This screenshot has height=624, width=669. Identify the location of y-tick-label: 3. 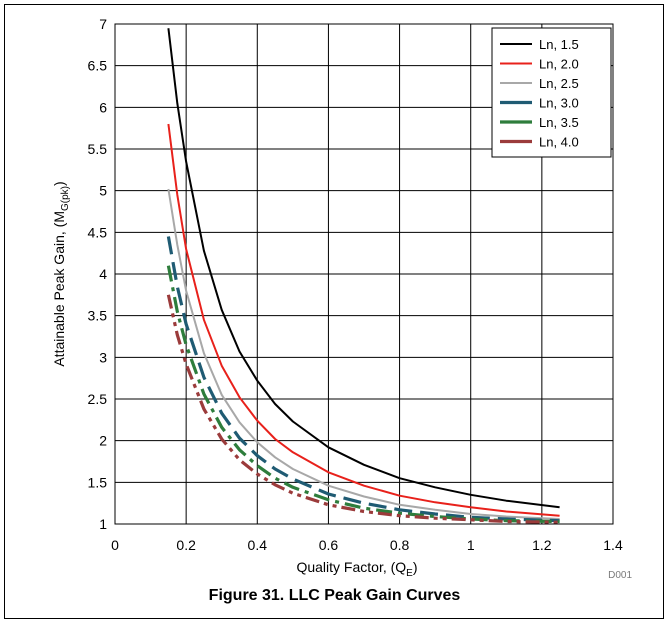
(103, 357).